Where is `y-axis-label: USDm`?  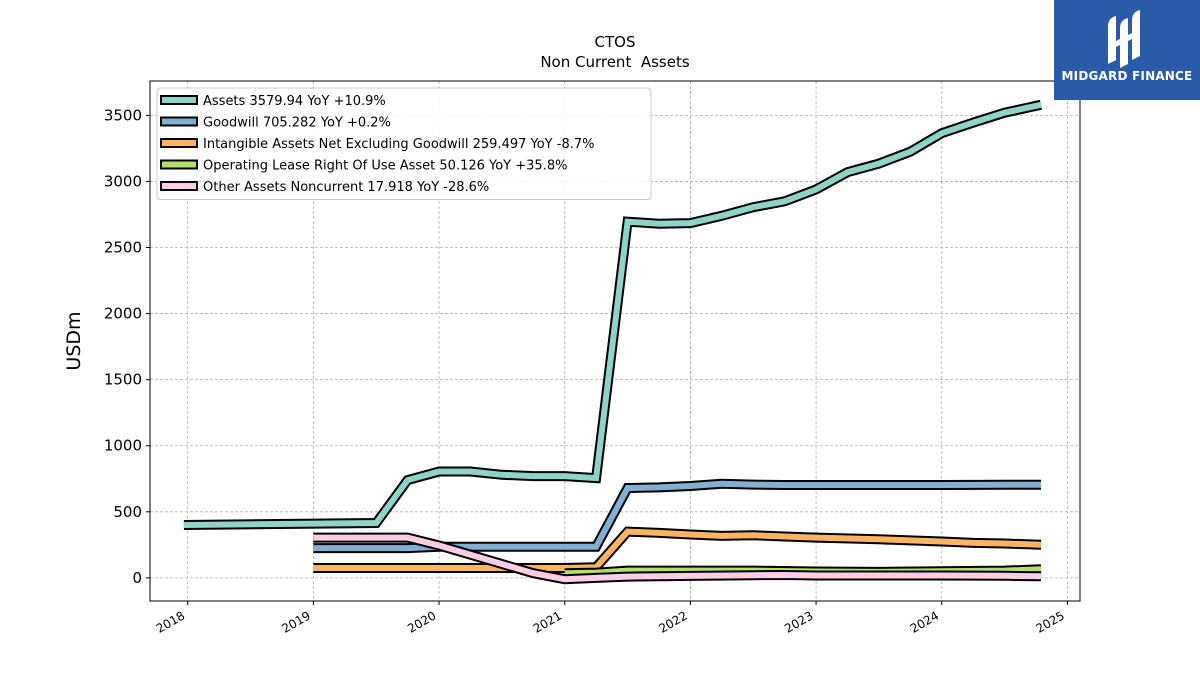 y-axis-label: USDm is located at coordinates (74, 340).